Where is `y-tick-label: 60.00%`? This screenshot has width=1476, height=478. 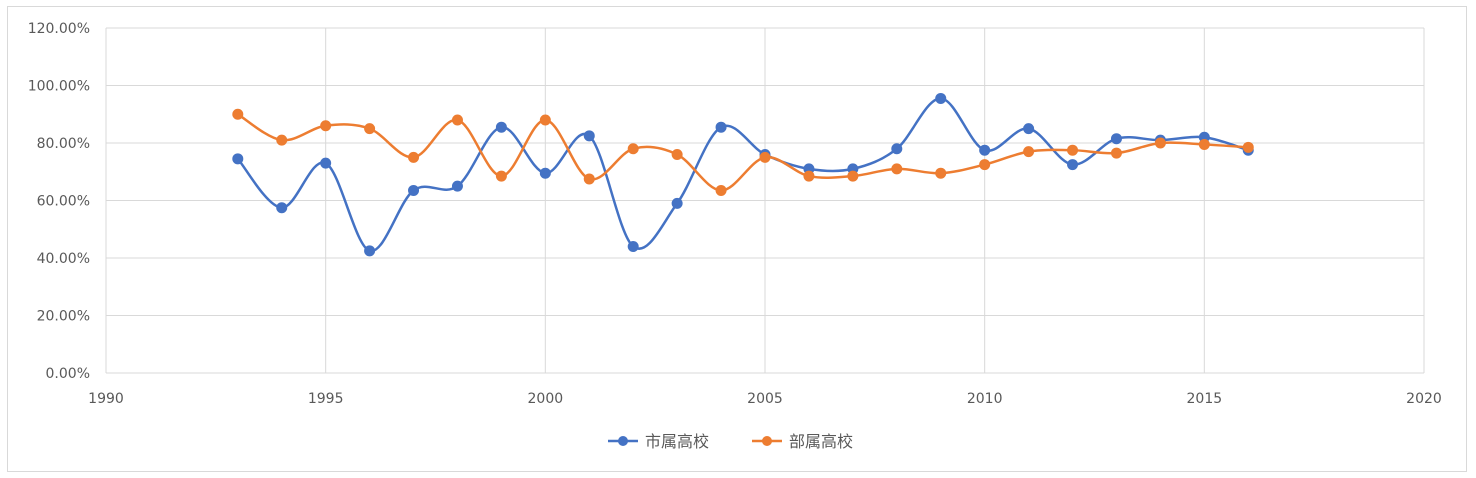
y-tick-label: 60.00% is located at coordinates (63, 202).